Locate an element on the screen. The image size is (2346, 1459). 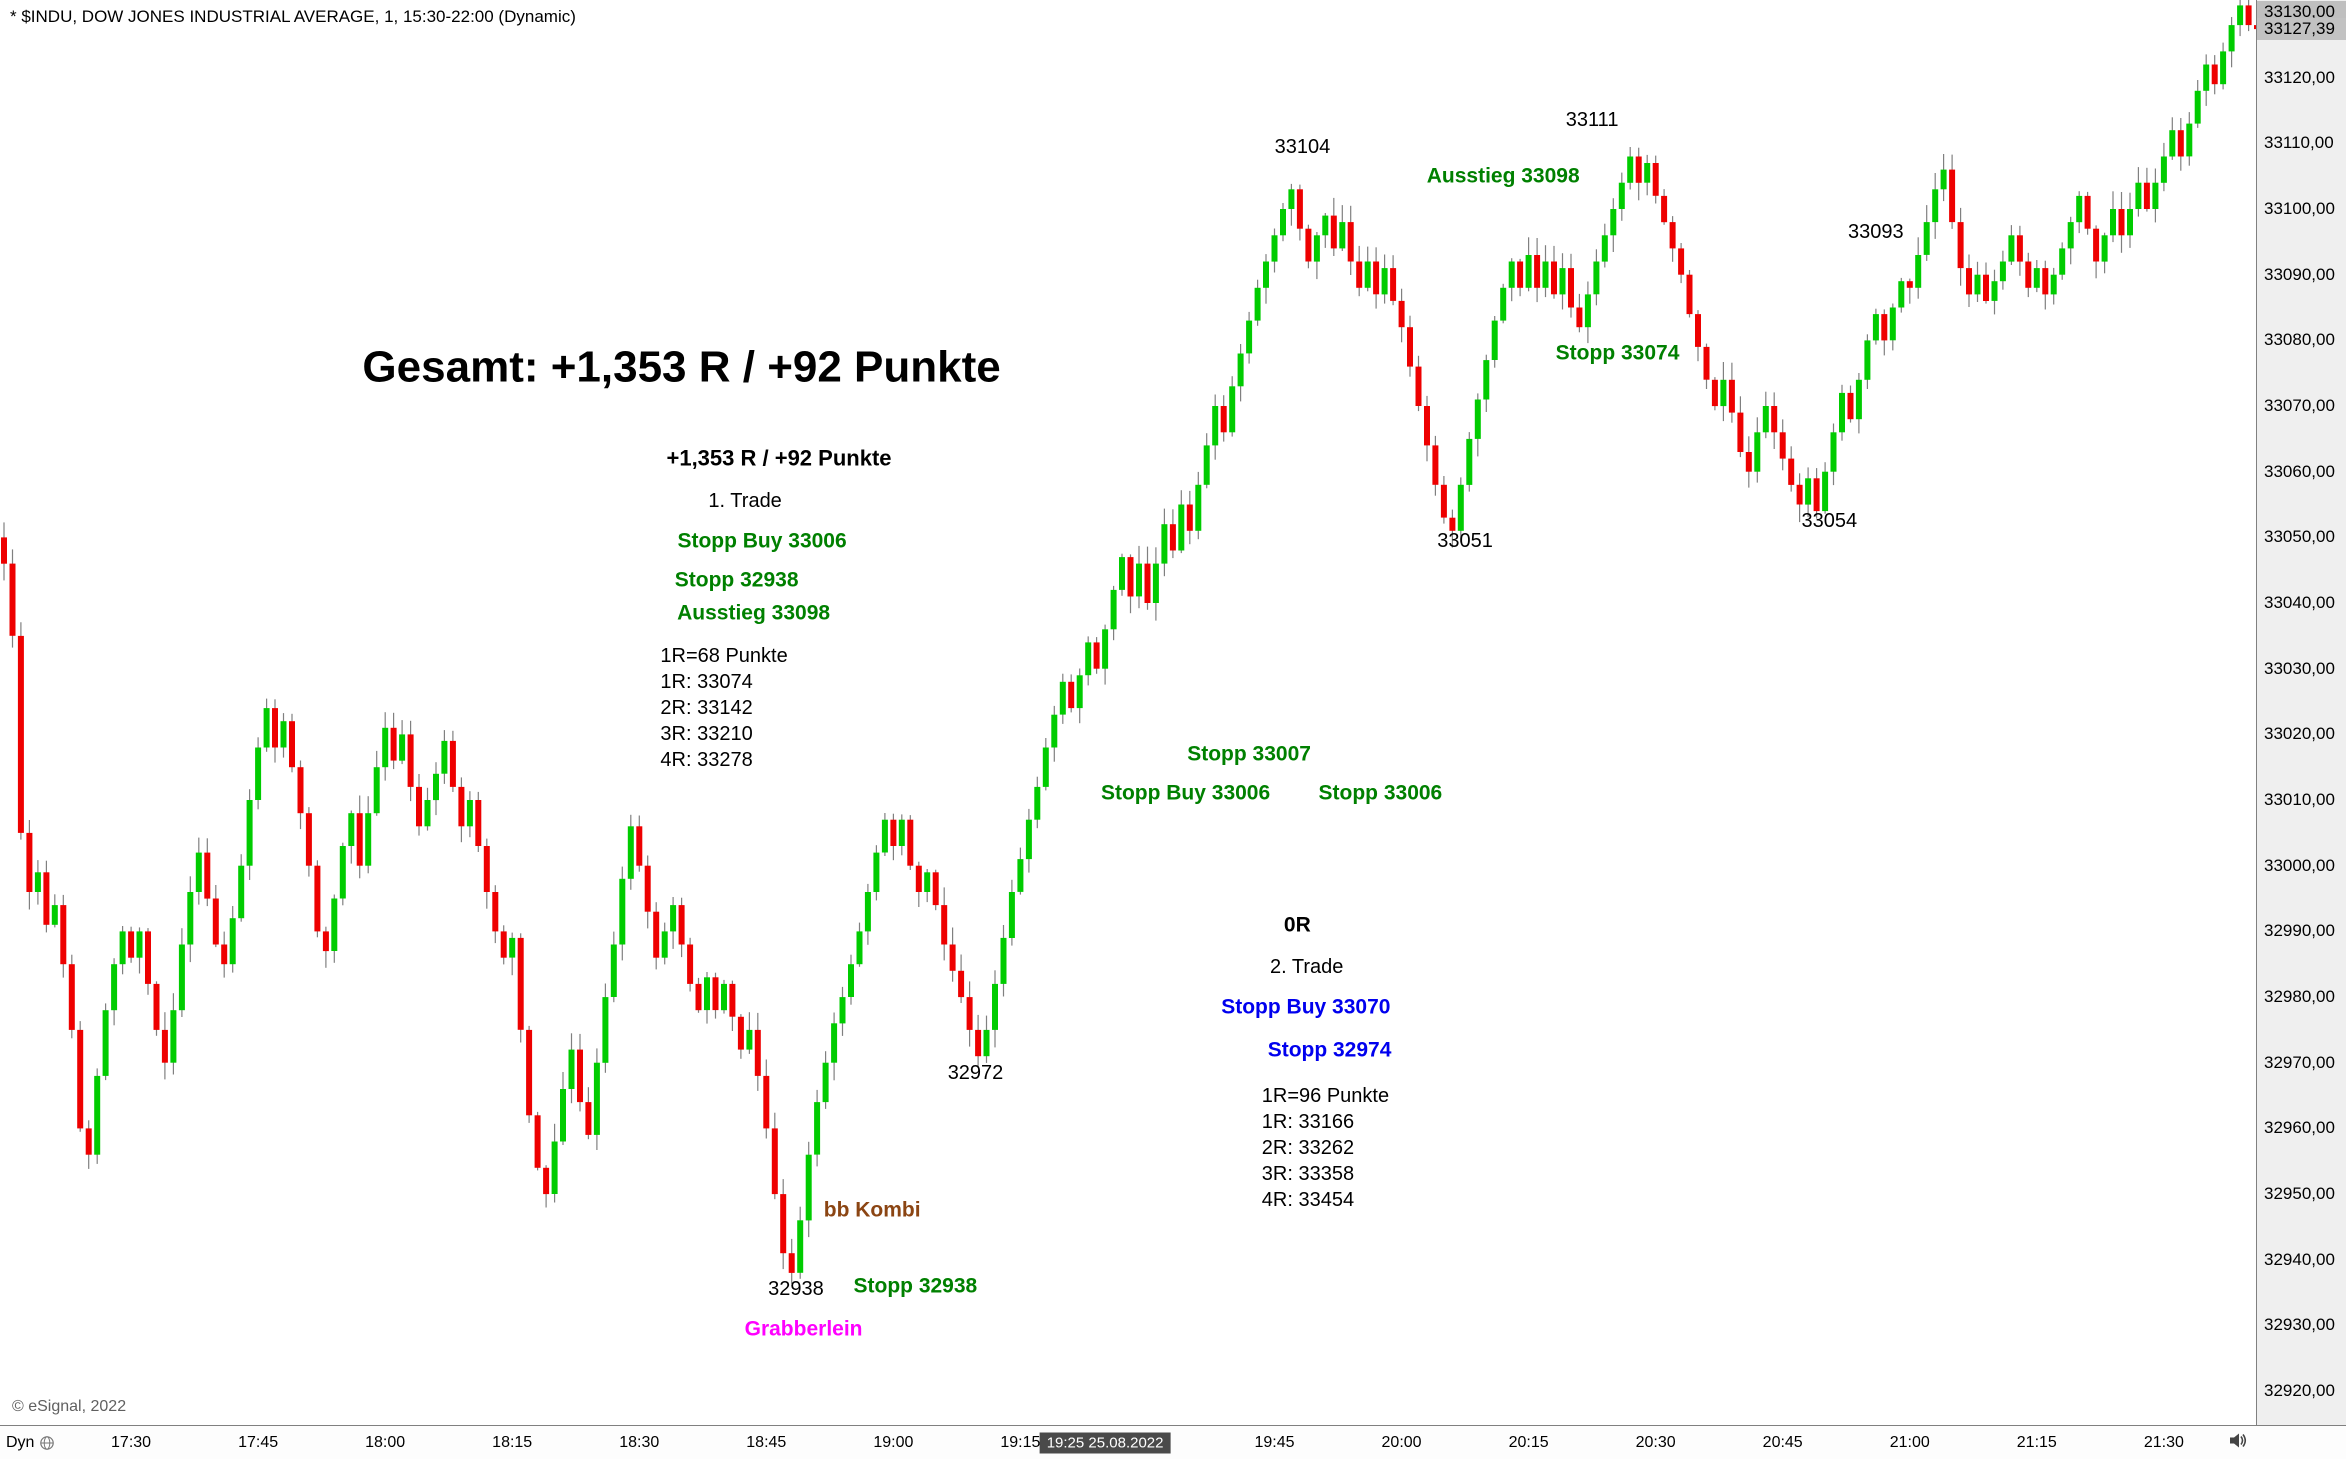
time-tick: 18:30 is located at coordinates (639, 1442).